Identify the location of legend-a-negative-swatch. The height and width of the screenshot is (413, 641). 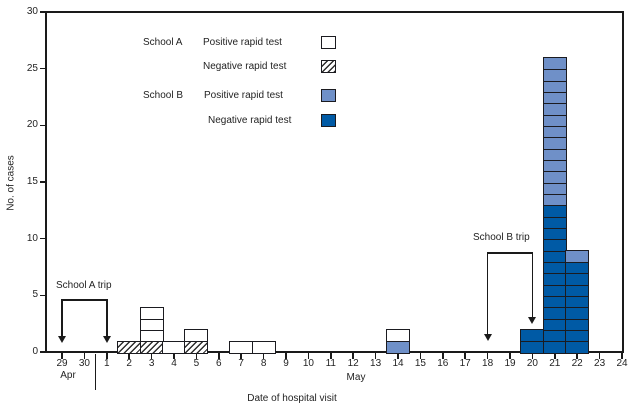
(328, 66).